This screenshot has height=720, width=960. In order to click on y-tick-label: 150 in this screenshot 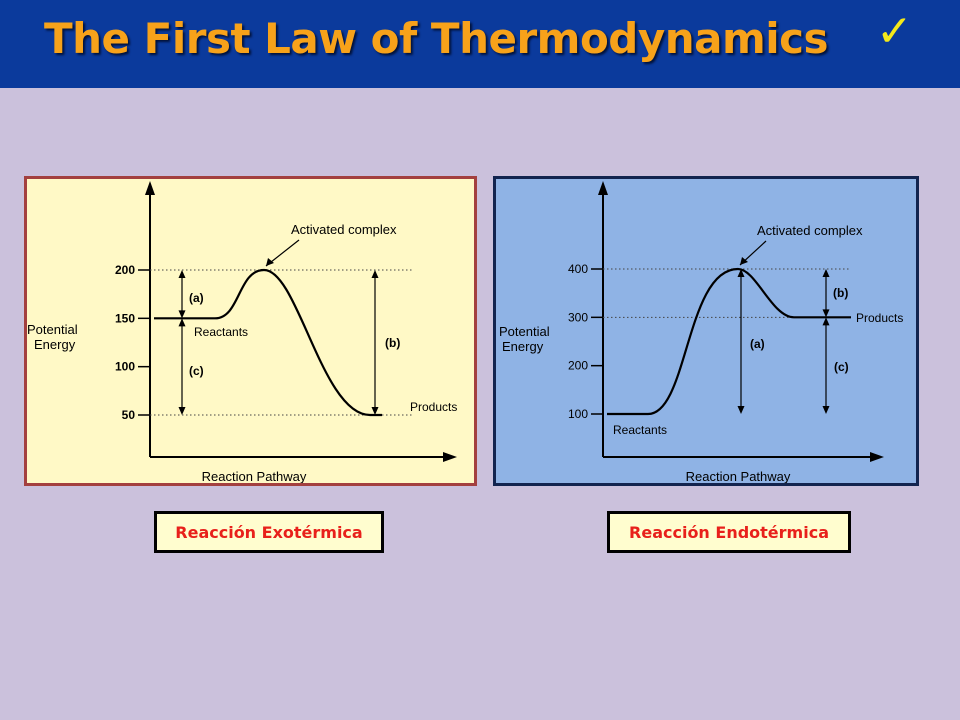, I will do `click(125, 318)`.